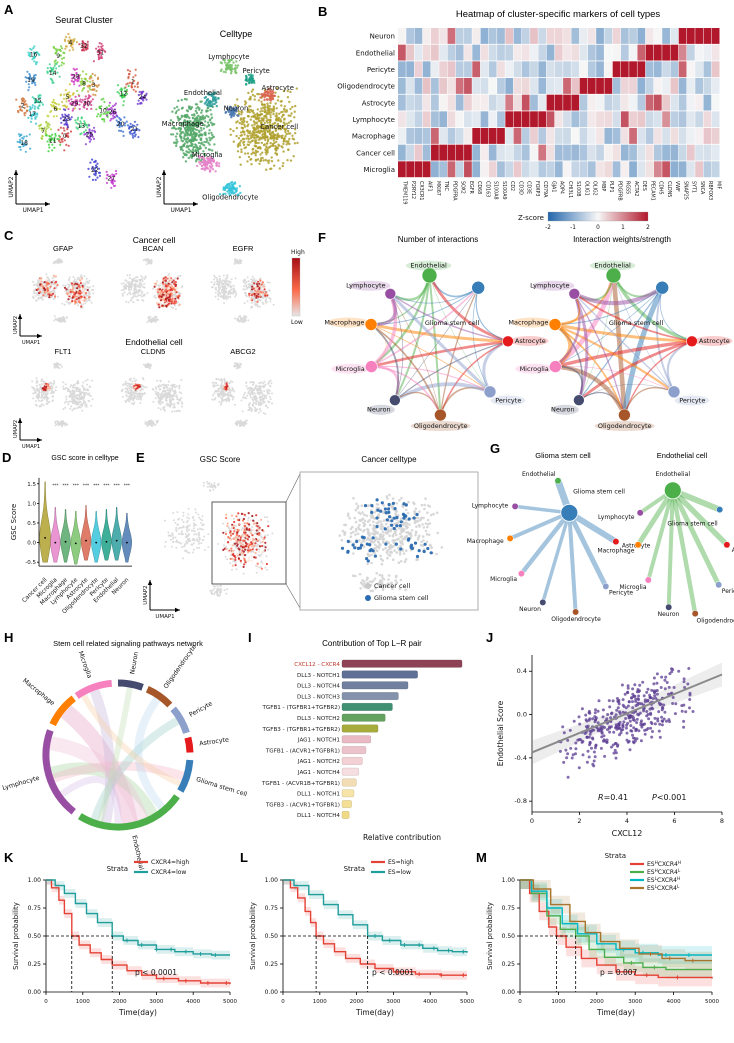 The height and width of the screenshot is (1043, 734). I want to click on svg-text: 5, so click(68, 97).